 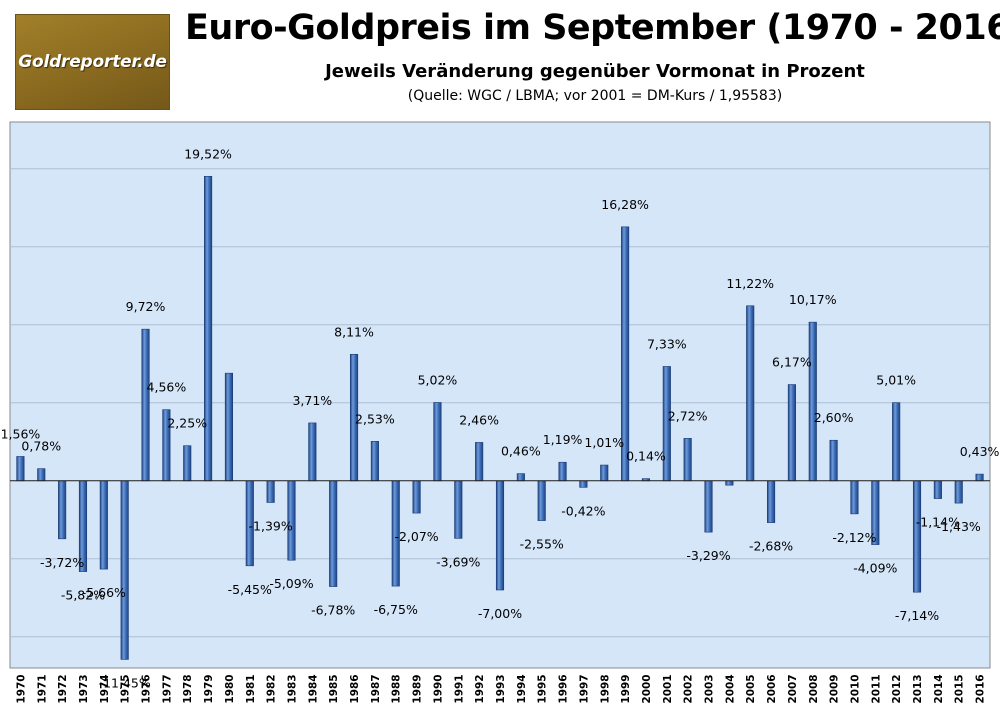 I want to click on bar-2015, so click(x=958, y=492).